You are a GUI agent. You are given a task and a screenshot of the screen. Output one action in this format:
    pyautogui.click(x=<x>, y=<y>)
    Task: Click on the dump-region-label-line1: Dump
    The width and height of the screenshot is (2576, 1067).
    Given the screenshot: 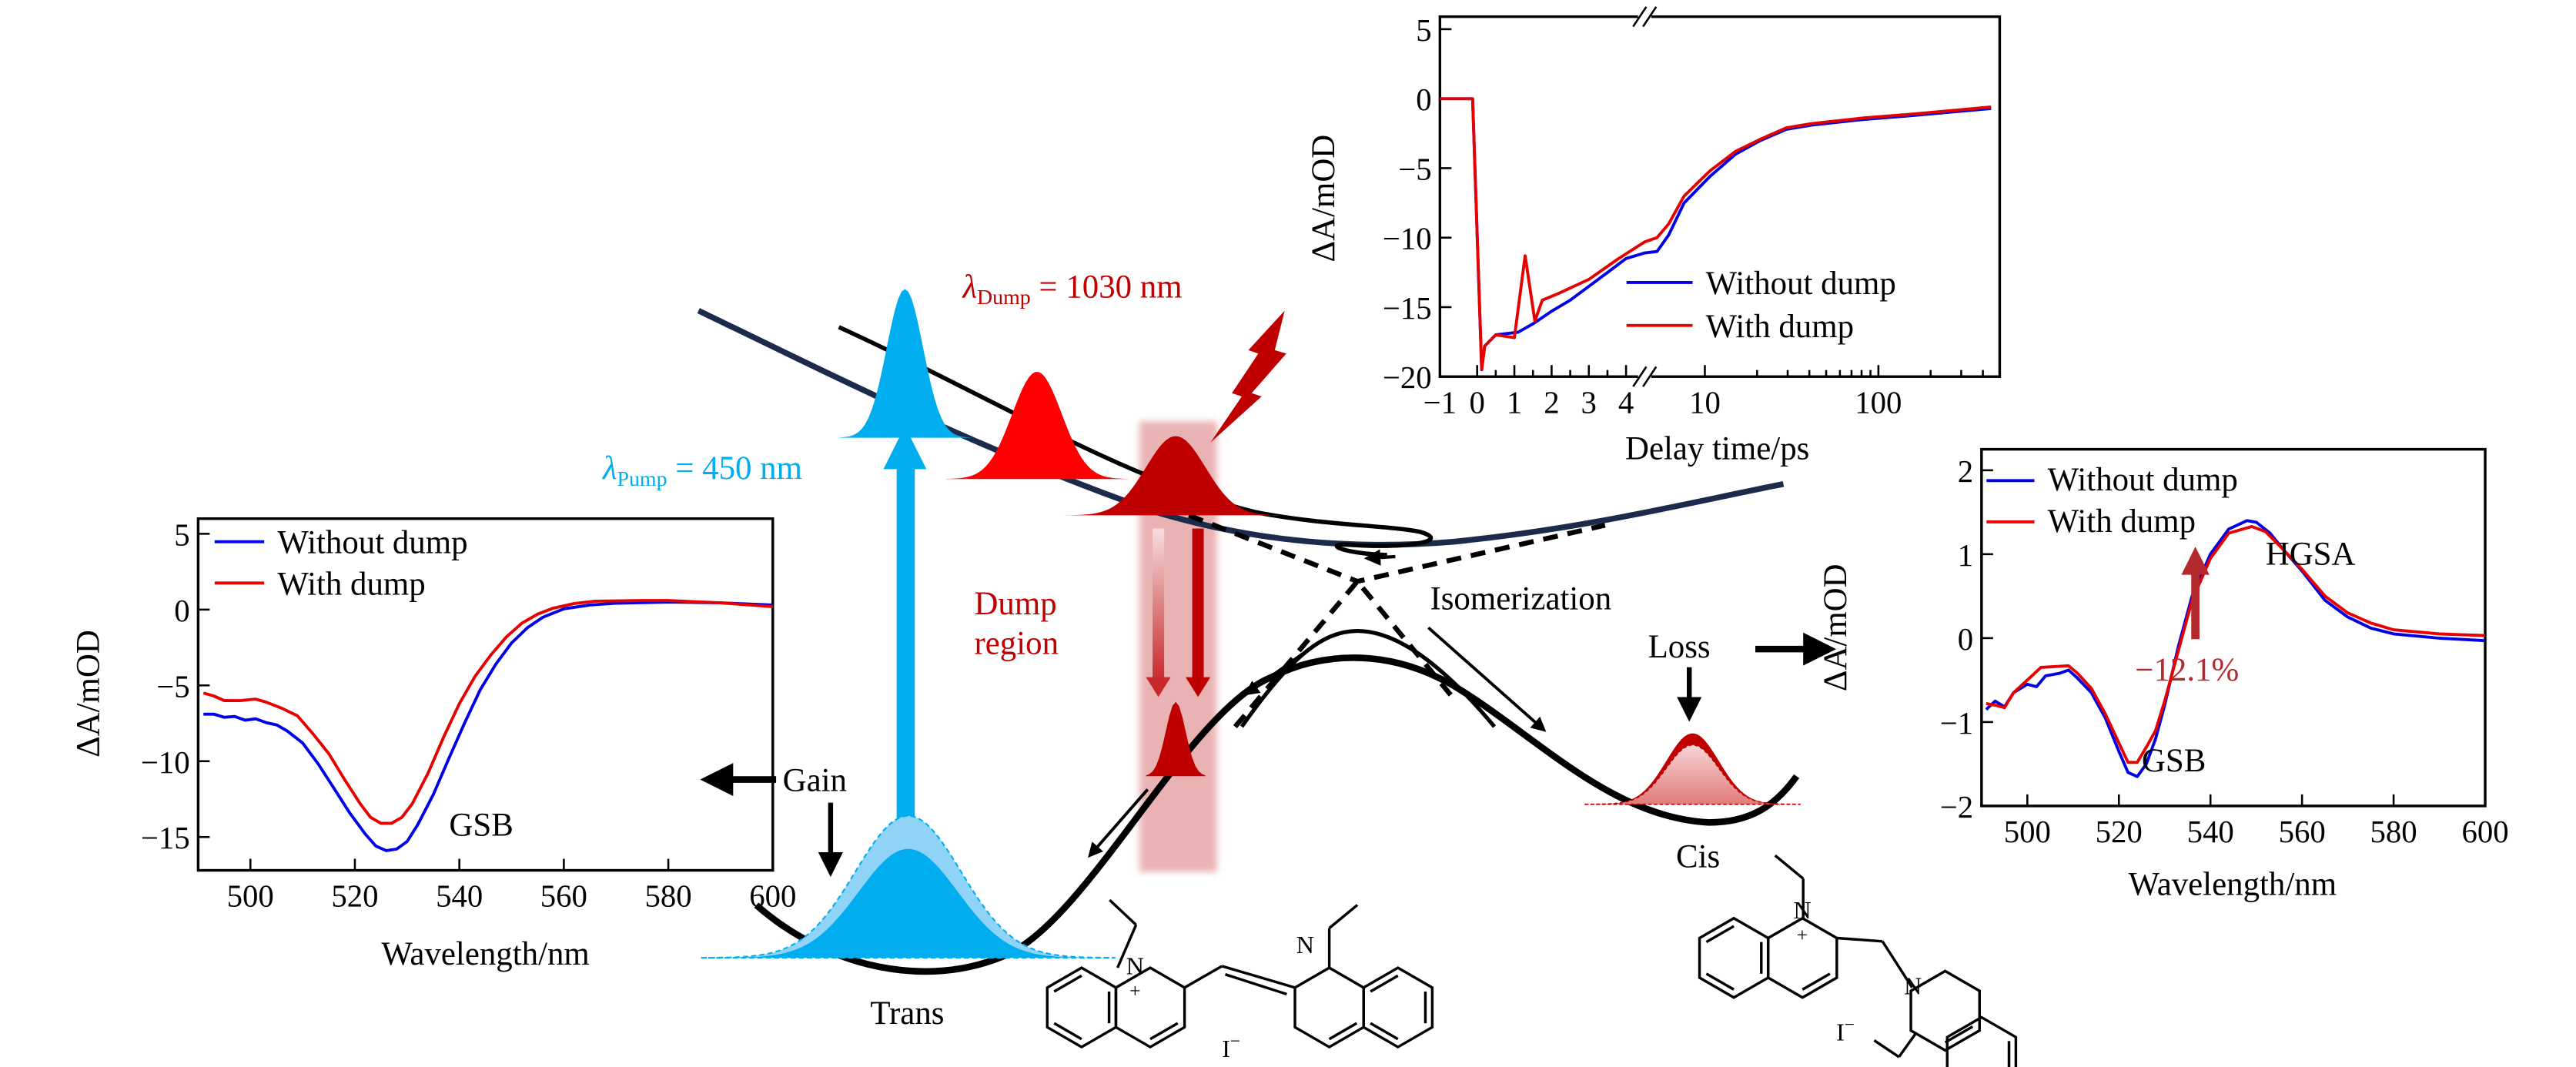 What is the action you would take?
    pyautogui.click(x=1015, y=604)
    